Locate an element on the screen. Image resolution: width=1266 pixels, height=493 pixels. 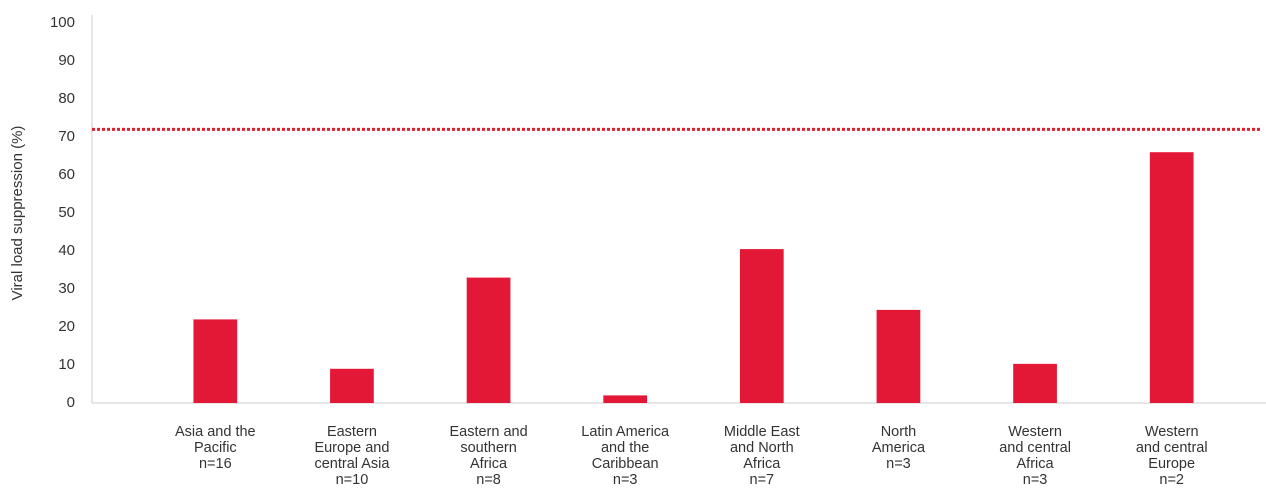
x-tick-label: Europe and is located at coordinates (351, 448).